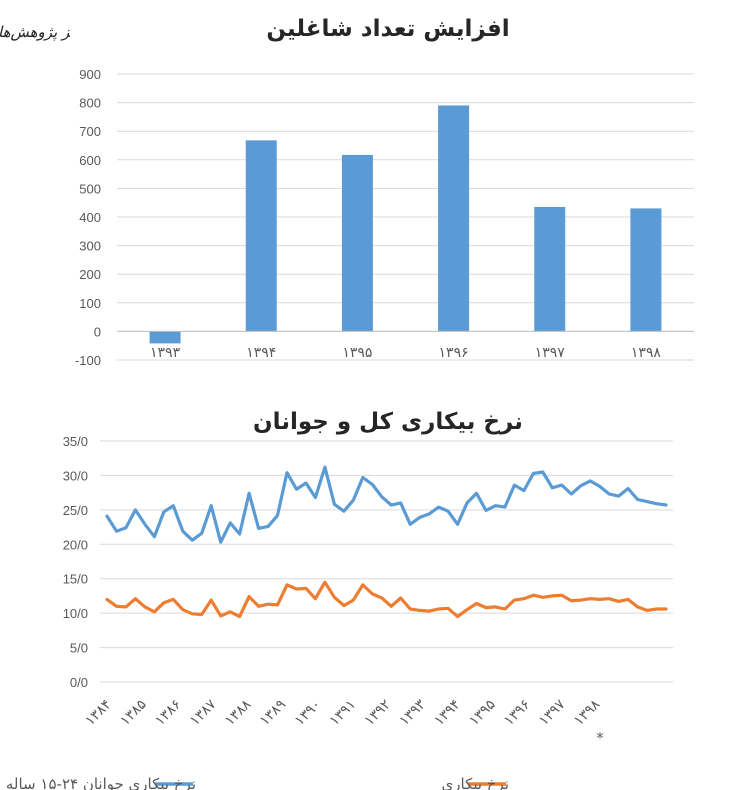  What do you see at coordinates (482, 713) in the screenshot?
I see `line-x-tick-label: ۱۳۹۵` at bounding box center [482, 713].